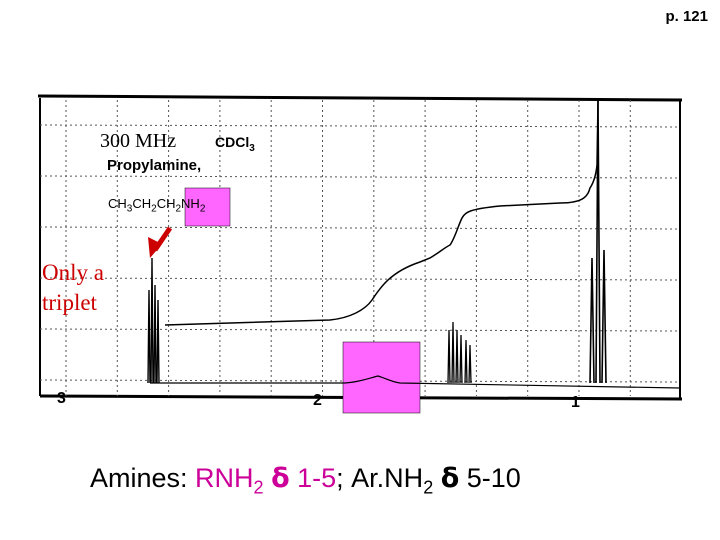 This screenshot has height=540, width=720. What do you see at coordinates (61, 398) in the screenshot?
I see `axis-tick-3: 3` at bounding box center [61, 398].